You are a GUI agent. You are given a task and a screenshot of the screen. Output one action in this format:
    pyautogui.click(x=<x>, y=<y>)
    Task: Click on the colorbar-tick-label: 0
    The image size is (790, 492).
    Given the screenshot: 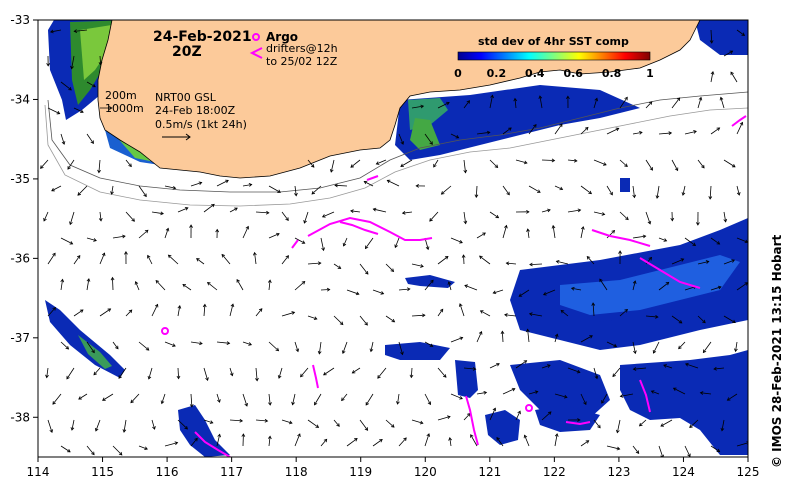 What is the action you would take?
    pyautogui.click(x=458, y=73)
    